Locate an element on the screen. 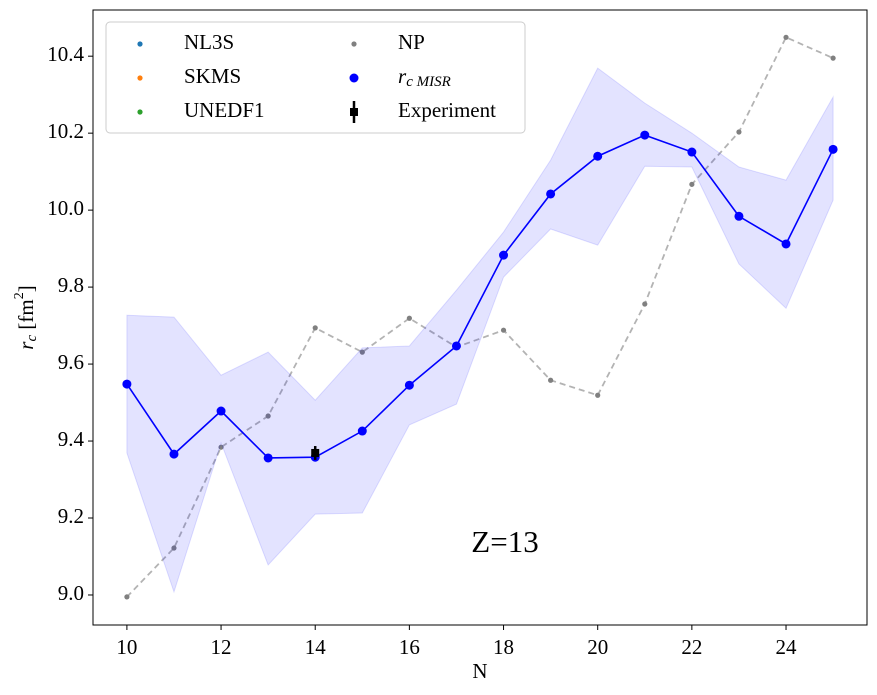  annotation: Z=13 is located at coordinates (504, 541).